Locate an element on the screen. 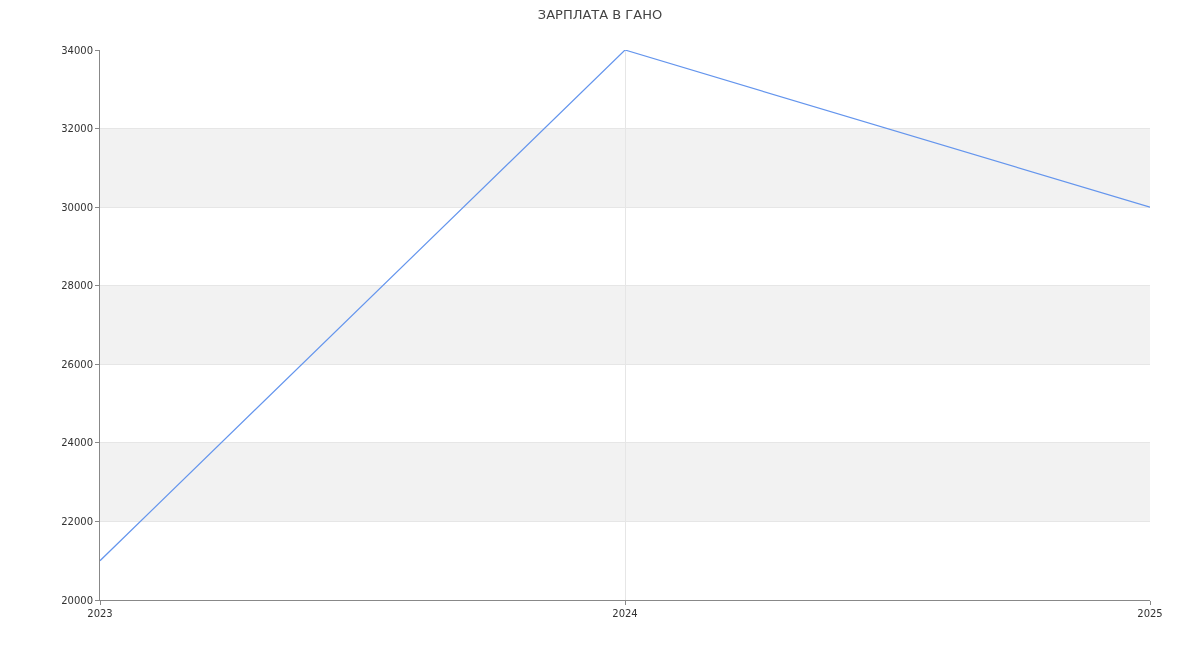 The height and width of the screenshot is (650, 1200). y-tick-label: 28000 is located at coordinates (77, 286).